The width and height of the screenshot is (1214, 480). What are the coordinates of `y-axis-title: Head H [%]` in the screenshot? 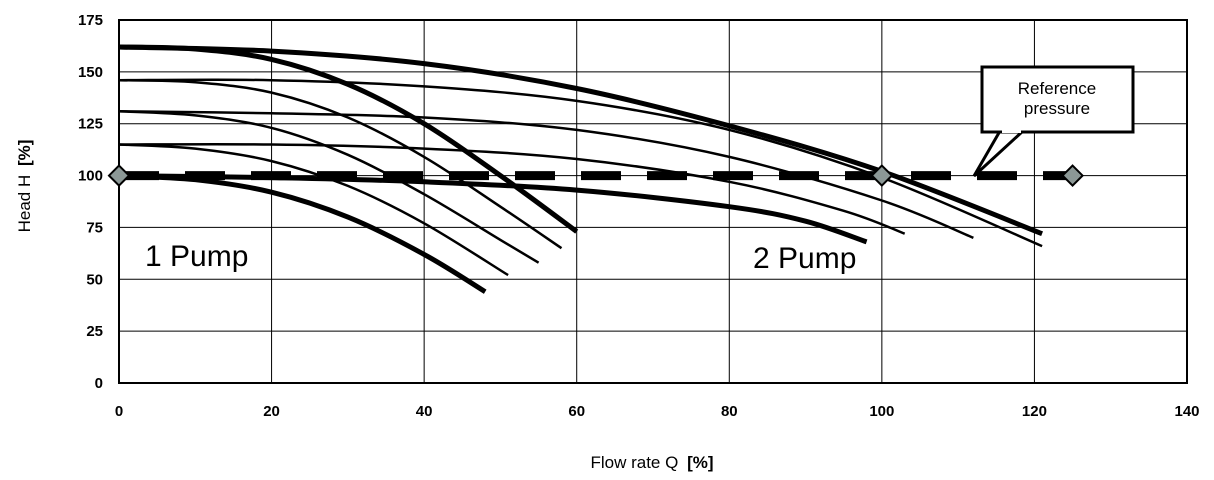 It's located at (24, 186).